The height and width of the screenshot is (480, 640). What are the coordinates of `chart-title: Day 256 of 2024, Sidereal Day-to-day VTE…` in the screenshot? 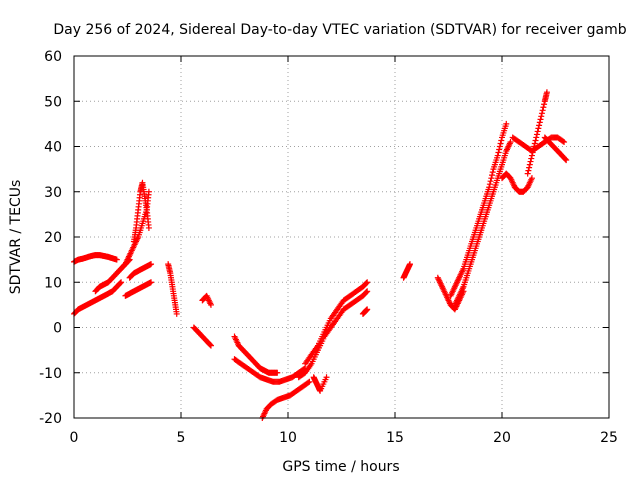 It's located at (339, 30).